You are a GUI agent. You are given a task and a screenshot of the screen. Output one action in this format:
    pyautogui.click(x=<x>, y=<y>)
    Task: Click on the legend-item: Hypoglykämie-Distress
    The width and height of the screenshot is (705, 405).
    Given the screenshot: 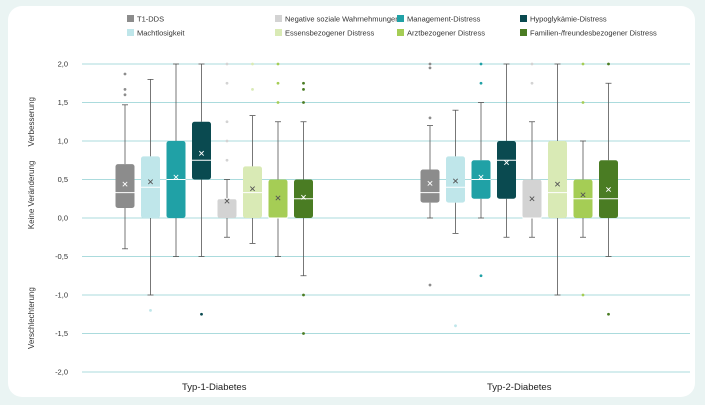 What is the action you would take?
    pyautogui.click(x=563, y=19)
    